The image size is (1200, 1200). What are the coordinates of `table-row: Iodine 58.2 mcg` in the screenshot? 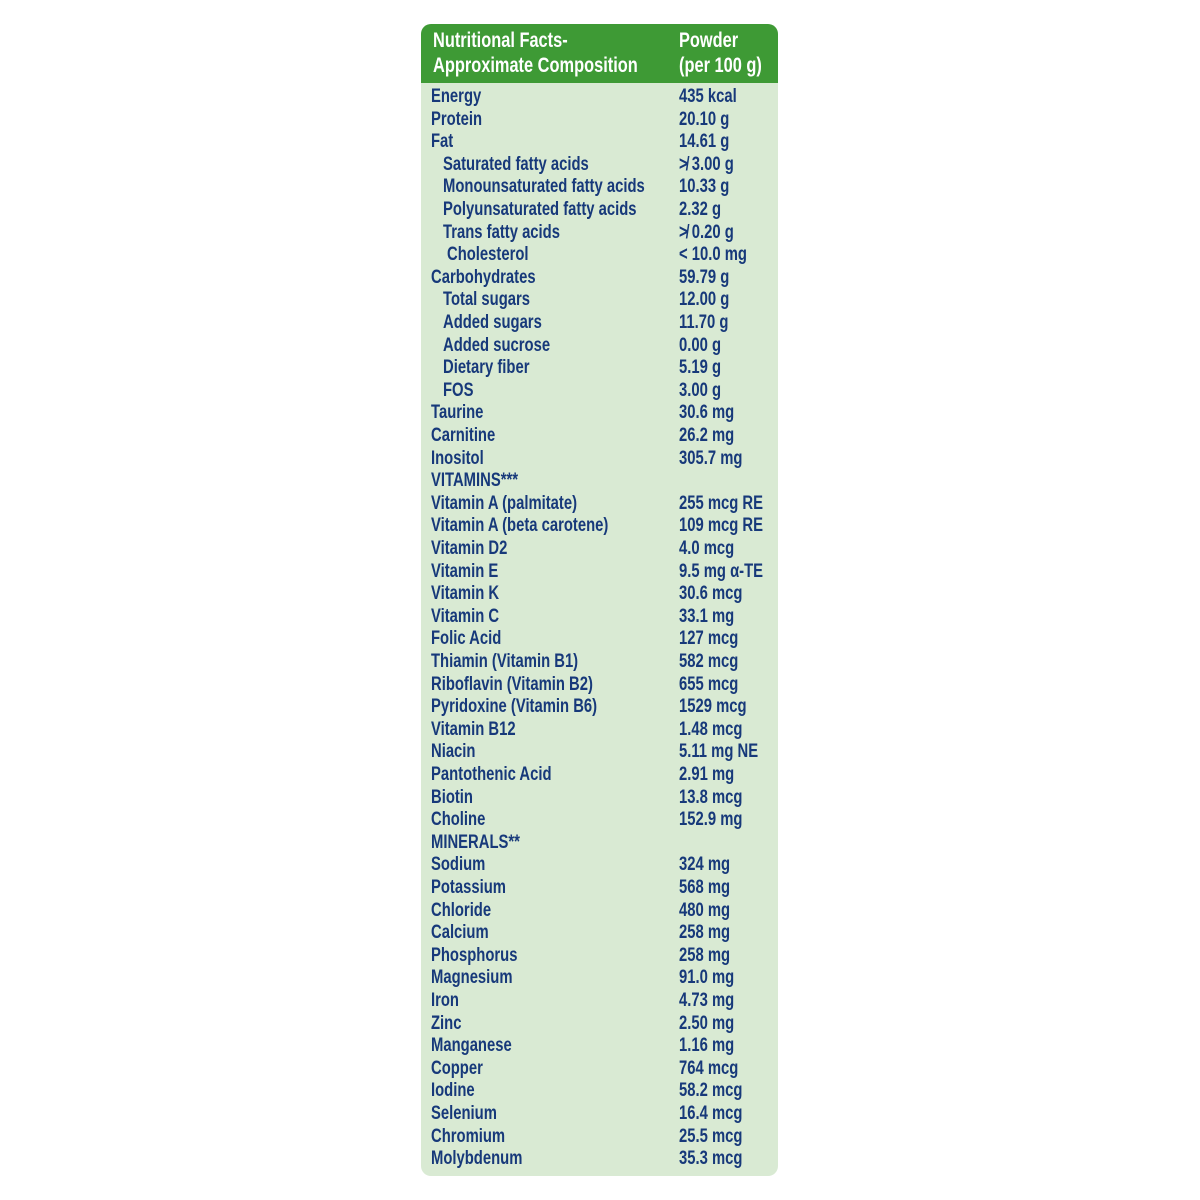 It's located at (599, 1091).